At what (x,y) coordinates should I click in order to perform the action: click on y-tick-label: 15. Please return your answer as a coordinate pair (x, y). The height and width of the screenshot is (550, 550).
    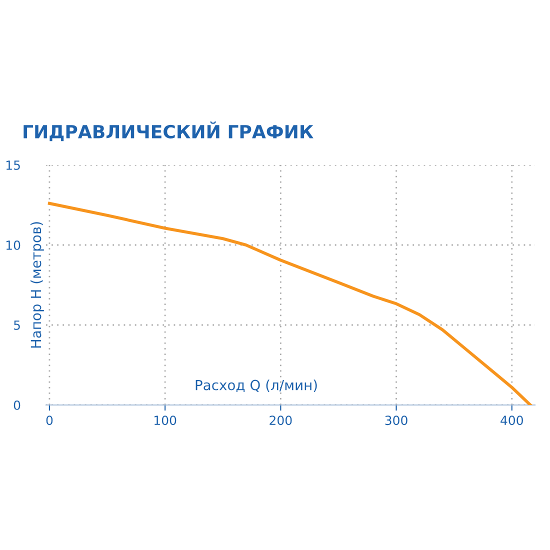
    Looking at the image, I should click on (13, 165).